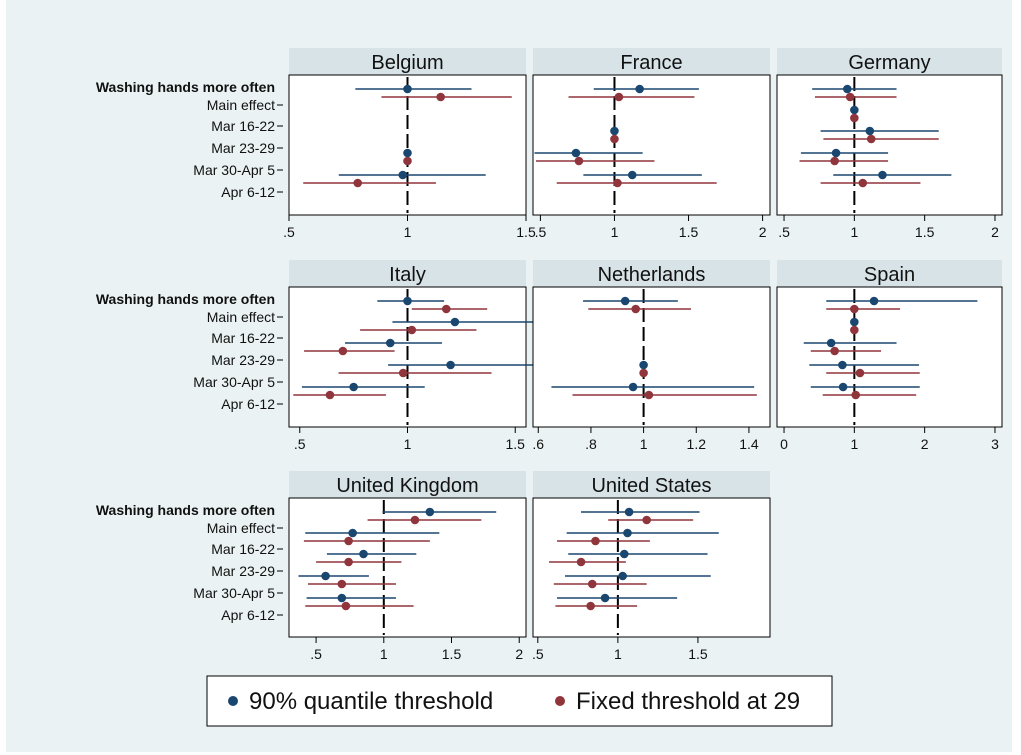 The image size is (1021, 755). What do you see at coordinates (371, 701) in the screenshot?
I see `legend-label-series-1: 90% quantile threshold` at bounding box center [371, 701].